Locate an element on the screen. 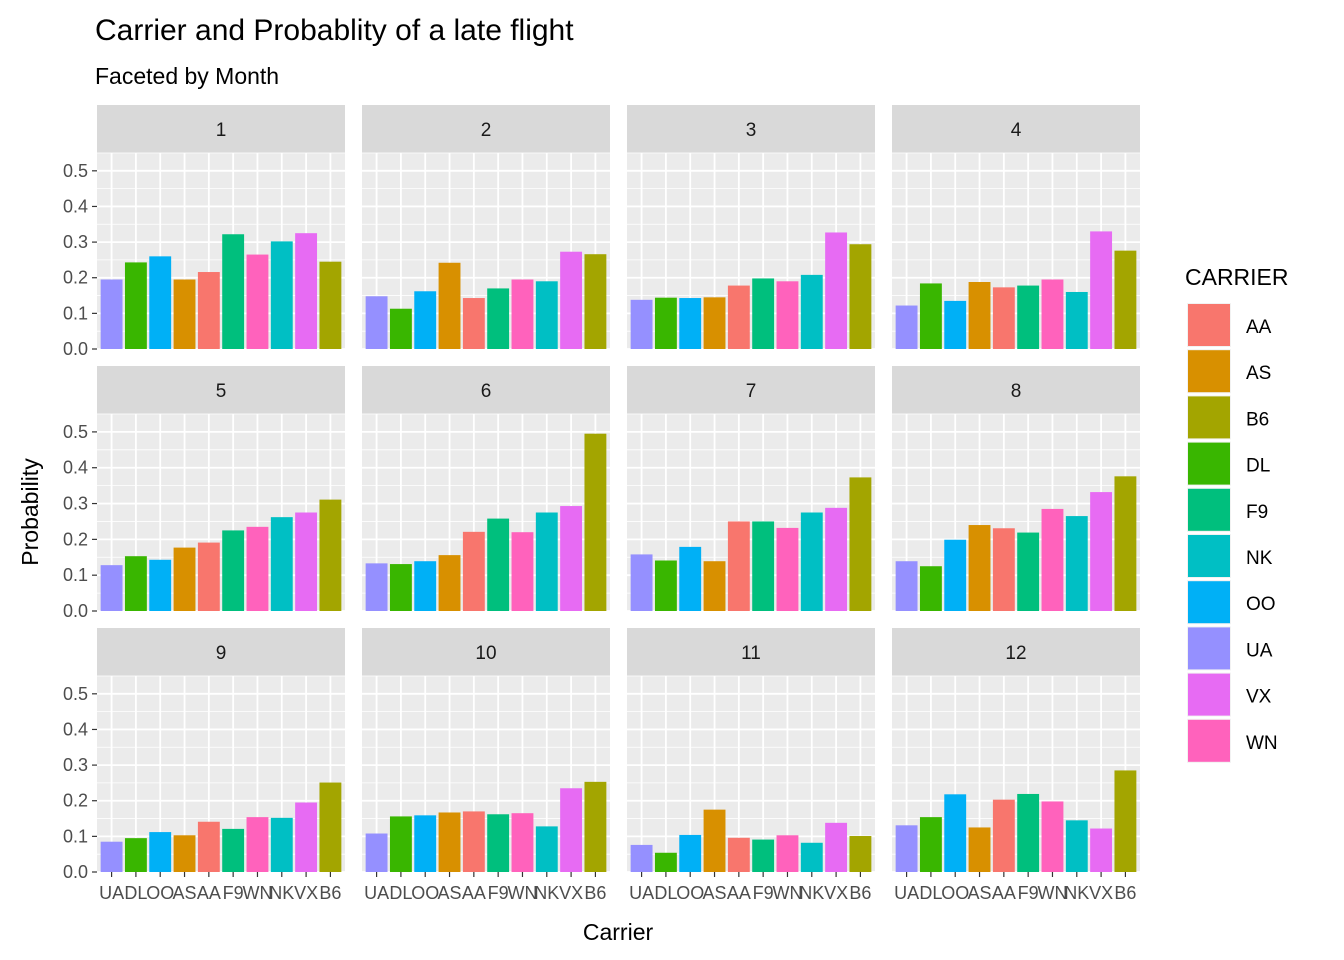 This screenshot has height=960, width=1344. facet-panel-5: 5 0.0 0.1 0.2 0.3 0.4 0.5 is located at coordinates (204, 493).